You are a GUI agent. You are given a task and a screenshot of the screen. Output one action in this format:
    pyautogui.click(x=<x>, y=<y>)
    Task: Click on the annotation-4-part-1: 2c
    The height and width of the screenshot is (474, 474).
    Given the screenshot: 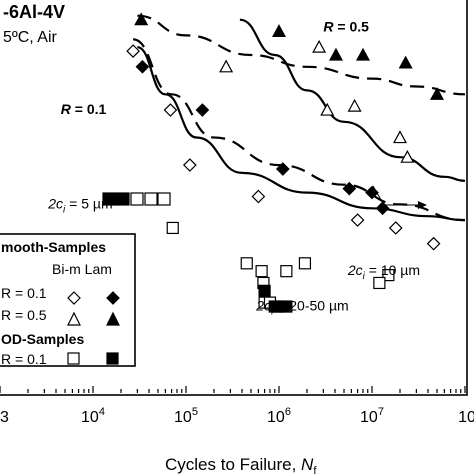 What is the action you would take?
    pyautogui.click(x=355, y=270)
    